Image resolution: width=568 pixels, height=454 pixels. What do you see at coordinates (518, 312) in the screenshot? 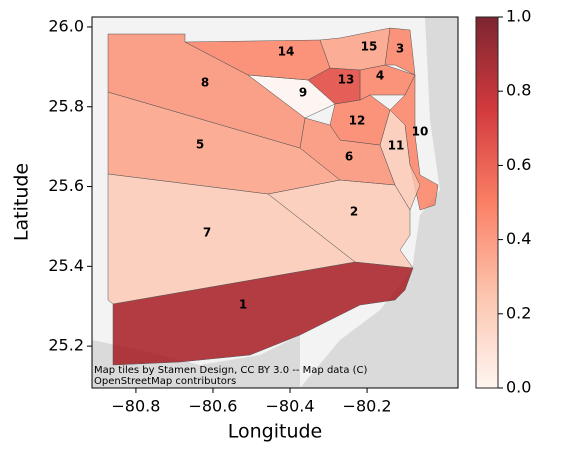
I see `colorbar-tick-label: 0.2` at bounding box center [518, 312].